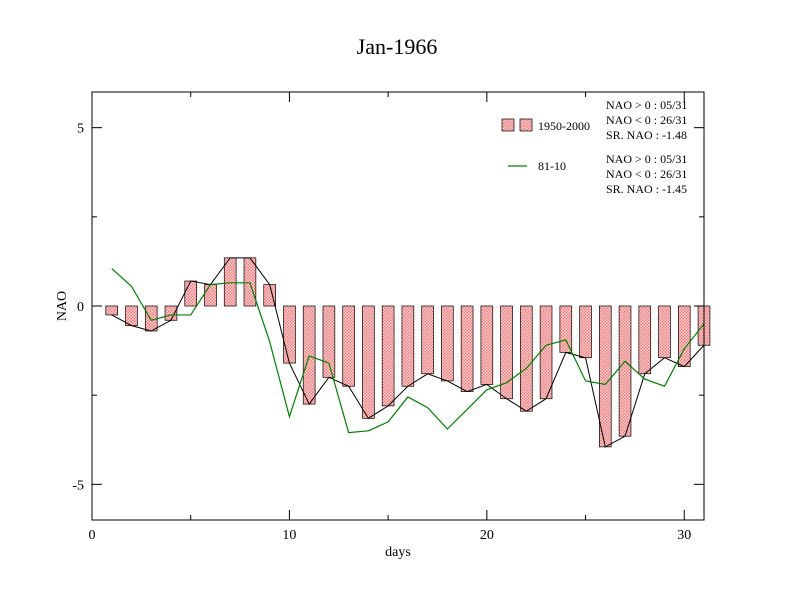 The width and height of the screenshot is (792, 612). I want to click on x-axis-label: days, so click(398, 552).